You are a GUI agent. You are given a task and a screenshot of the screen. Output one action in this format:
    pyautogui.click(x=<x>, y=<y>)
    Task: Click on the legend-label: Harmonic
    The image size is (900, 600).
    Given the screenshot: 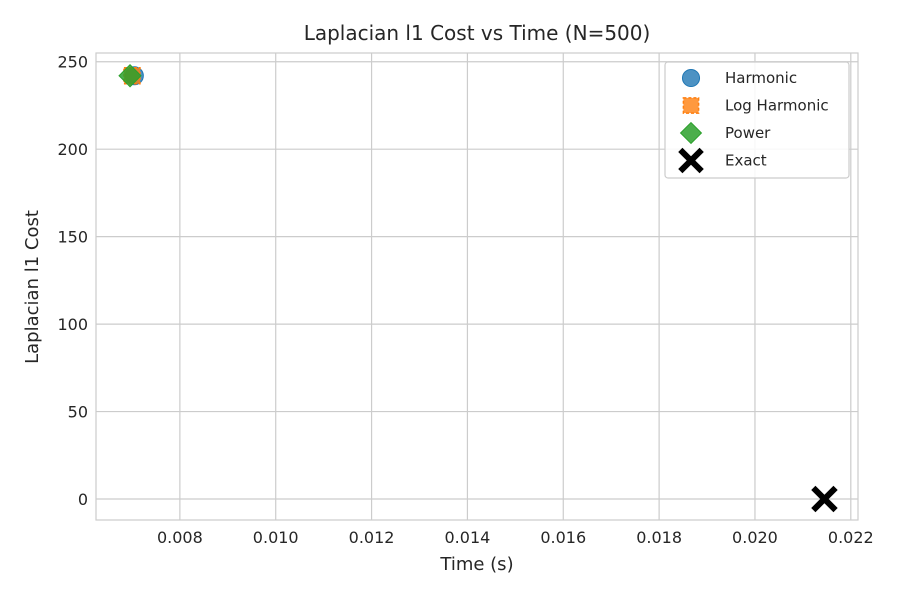 What is the action you would take?
    pyautogui.click(x=761, y=78)
    